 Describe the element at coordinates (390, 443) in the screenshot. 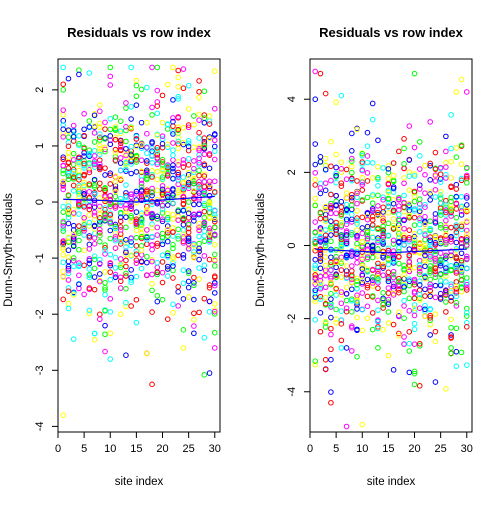

I see `right-x-ticks: 0 5 10 15 20 25 30` at that location.